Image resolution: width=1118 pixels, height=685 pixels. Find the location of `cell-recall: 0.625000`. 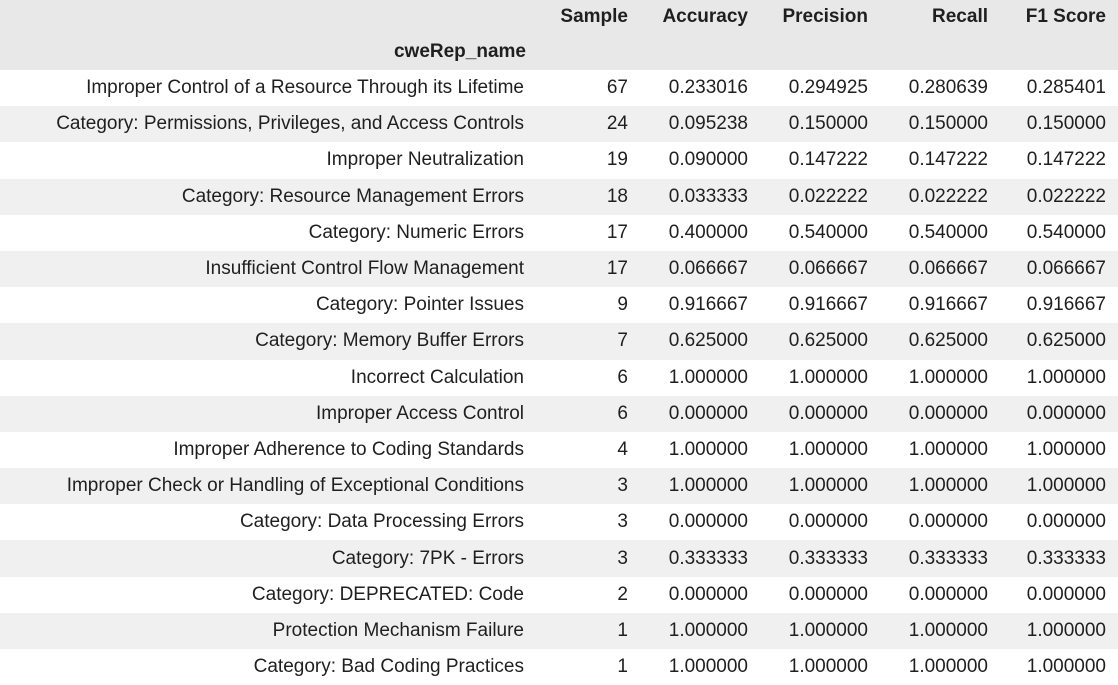

cell-recall: 0.625000 is located at coordinates (948, 341).